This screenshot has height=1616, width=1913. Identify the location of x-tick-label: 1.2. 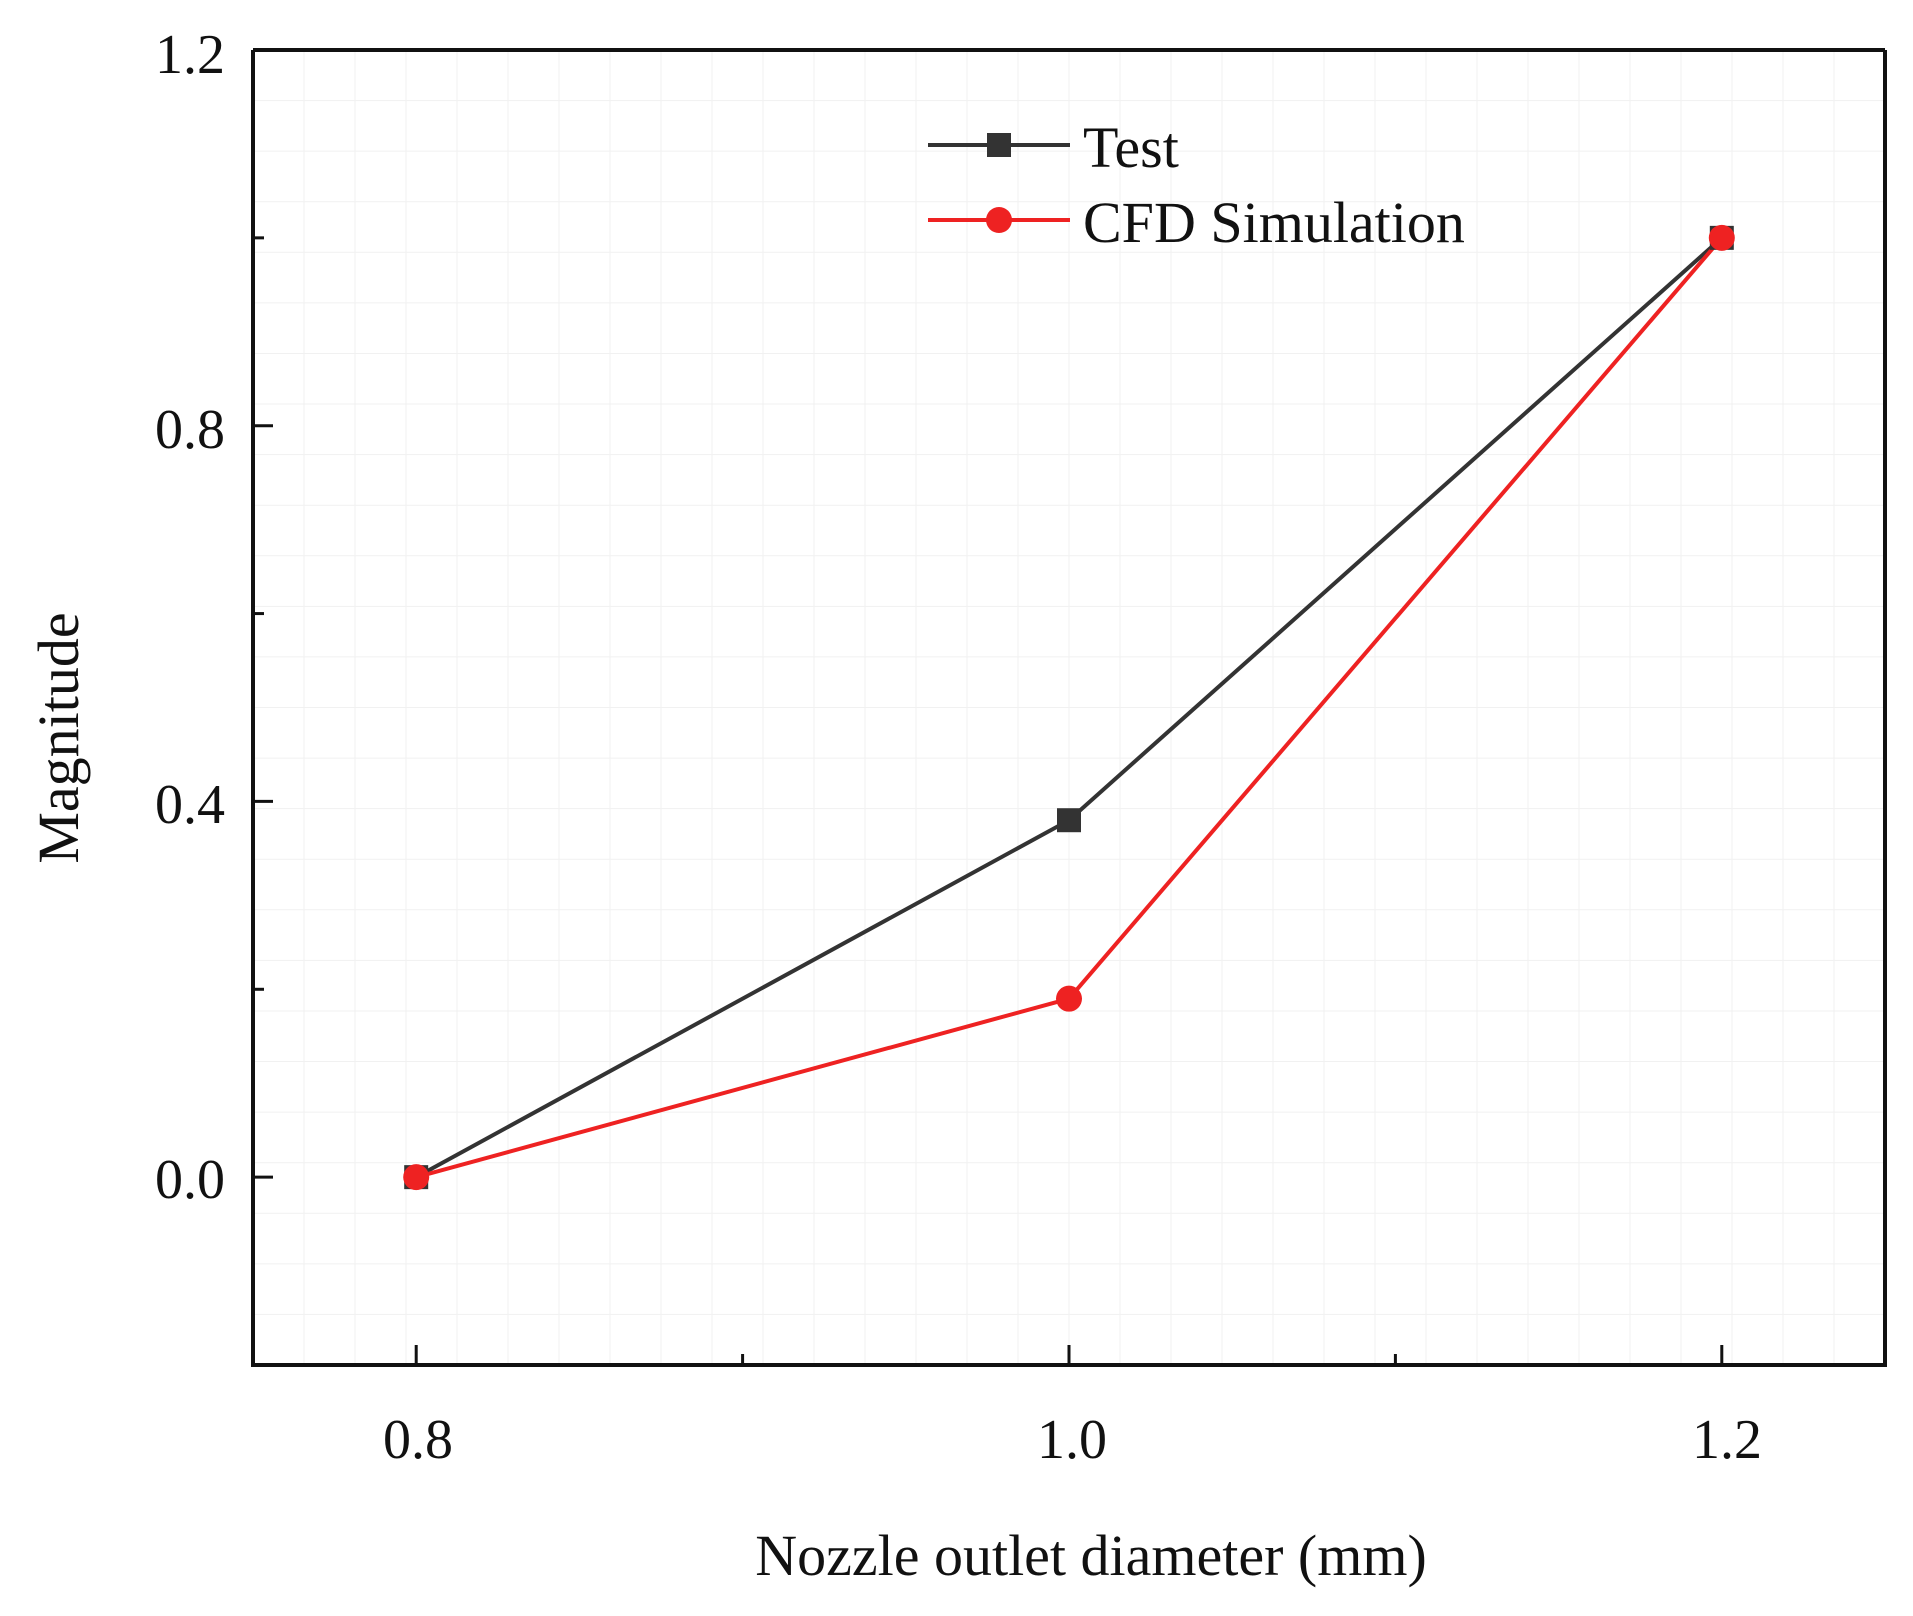
(1727, 1440).